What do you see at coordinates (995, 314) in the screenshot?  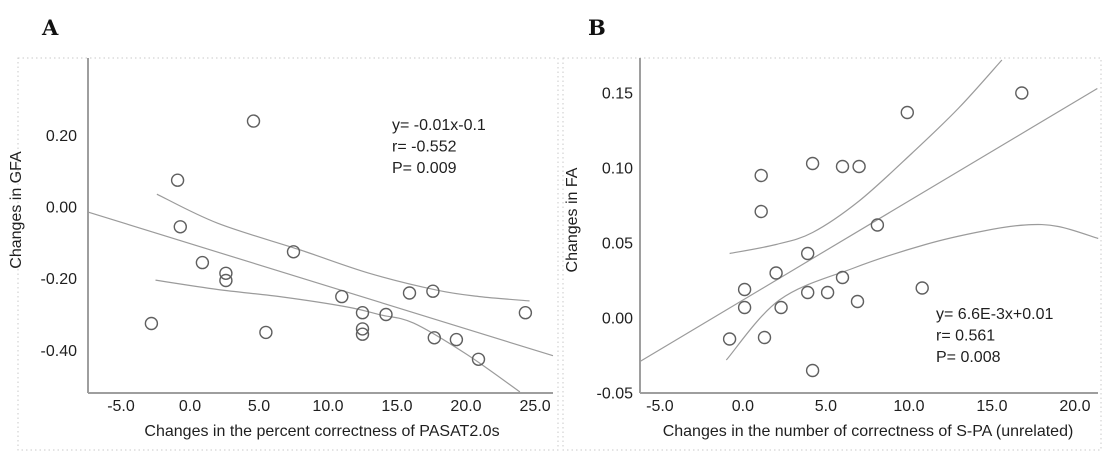 I see `annotation-equation: y= 6.6E-3x+0.01` at bounding box center [995, 314].